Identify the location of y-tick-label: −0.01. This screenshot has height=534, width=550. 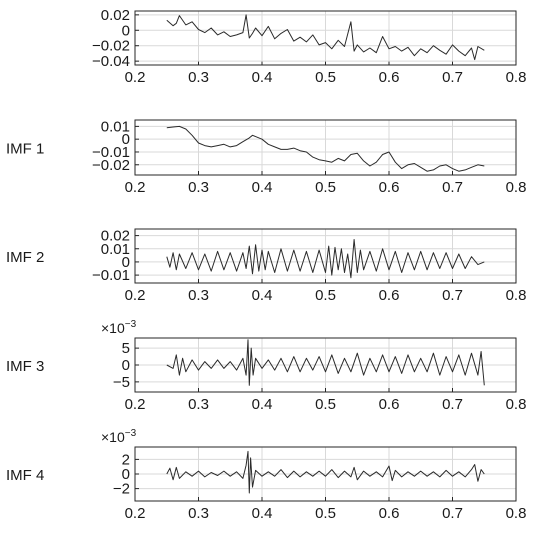
(111, 275).